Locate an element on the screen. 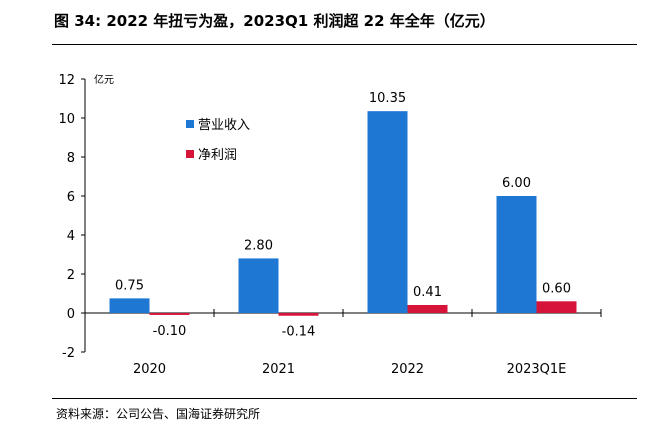  revenue-data-label: 2.80 is located at coordinates (258, 245).